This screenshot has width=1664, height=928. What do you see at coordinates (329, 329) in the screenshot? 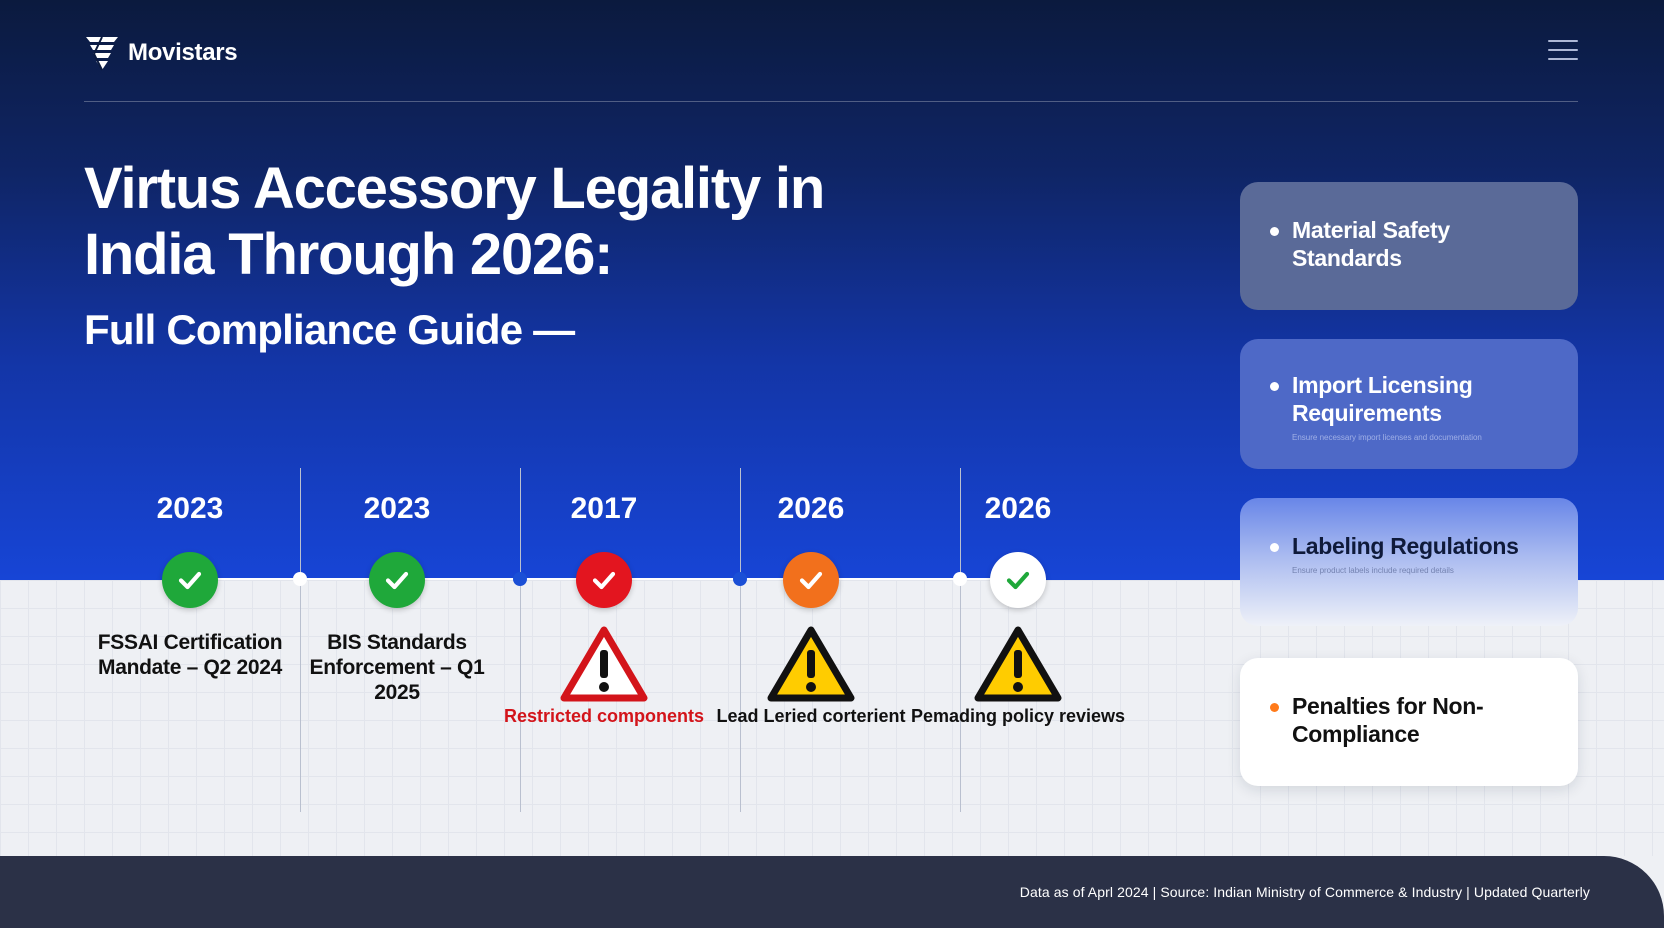
I see `page-subtitle: Full Compliance Guide —` at bounding box center [329, 329].